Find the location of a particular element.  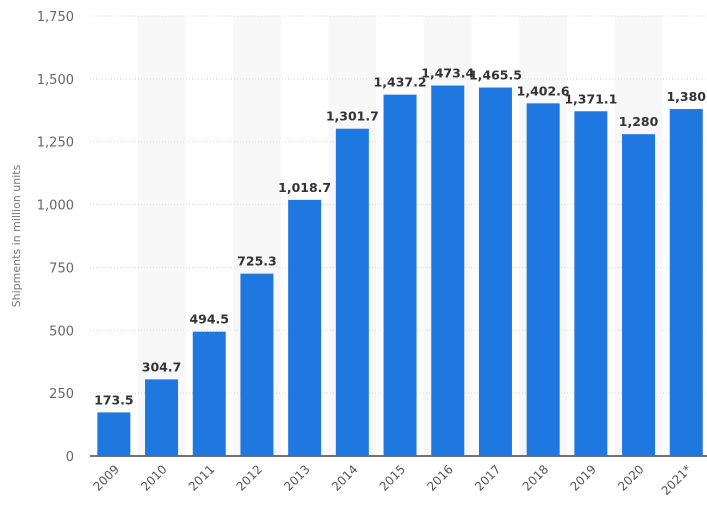

y-tick-label: 1,250 is located at coordinates (55, 143).